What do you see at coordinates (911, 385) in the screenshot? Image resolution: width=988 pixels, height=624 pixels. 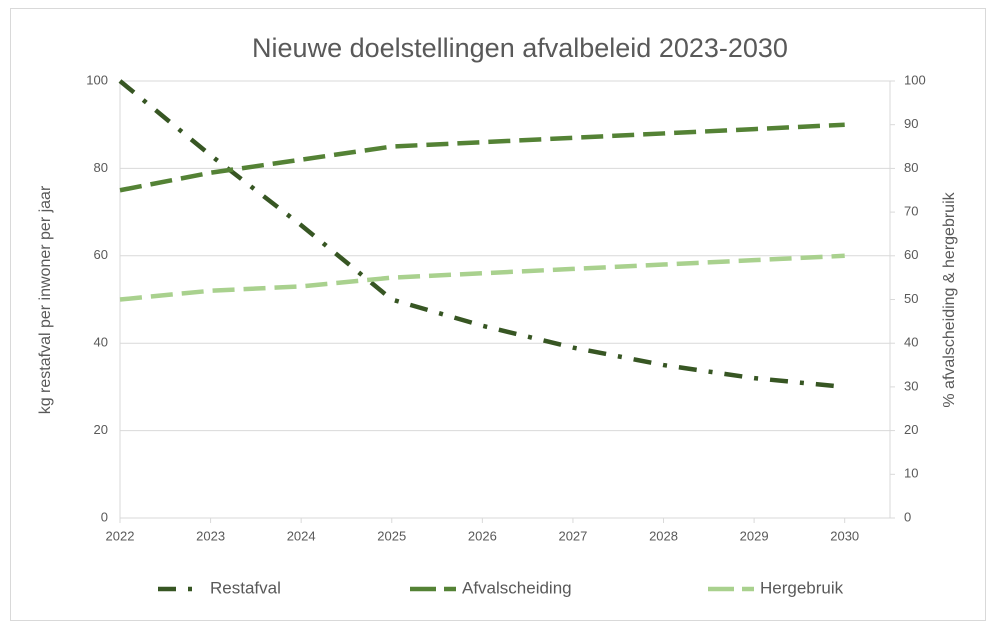 I see `y2-tick-label: 30` at bounding box center [911, 385].